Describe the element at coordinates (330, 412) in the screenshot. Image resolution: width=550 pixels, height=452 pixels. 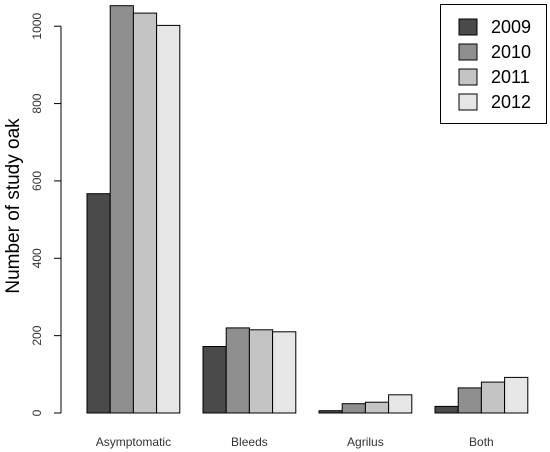
I see `bar-agrilus-2009` at that location.